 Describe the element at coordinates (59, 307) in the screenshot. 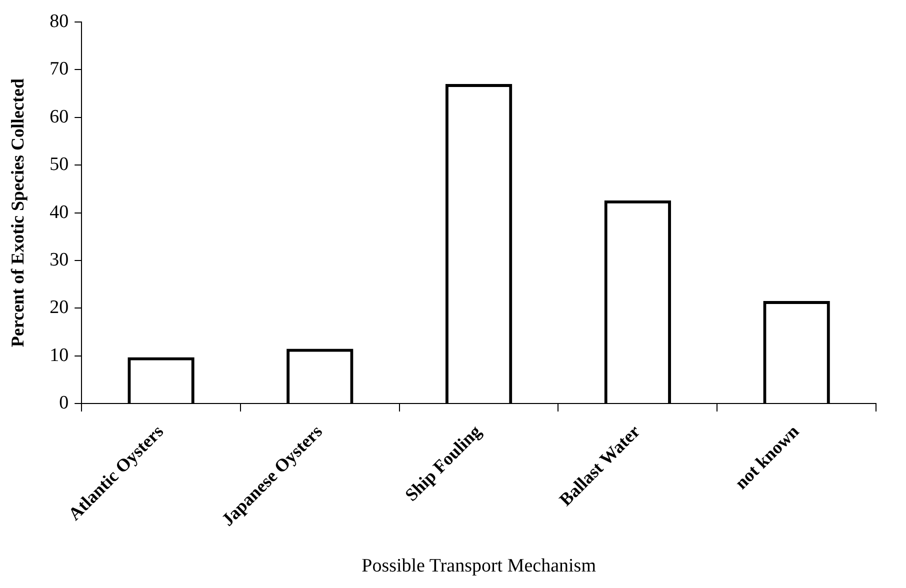

I see `y-tick-label: 20` at that location.